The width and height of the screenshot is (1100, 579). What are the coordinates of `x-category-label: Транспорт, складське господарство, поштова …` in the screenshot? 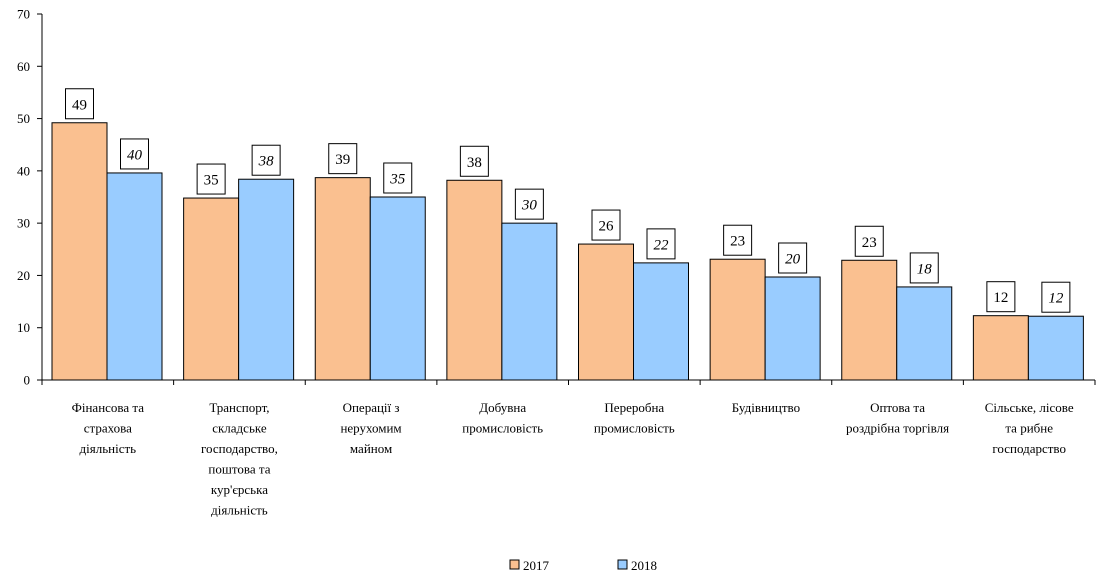 It's located at (239, 459).